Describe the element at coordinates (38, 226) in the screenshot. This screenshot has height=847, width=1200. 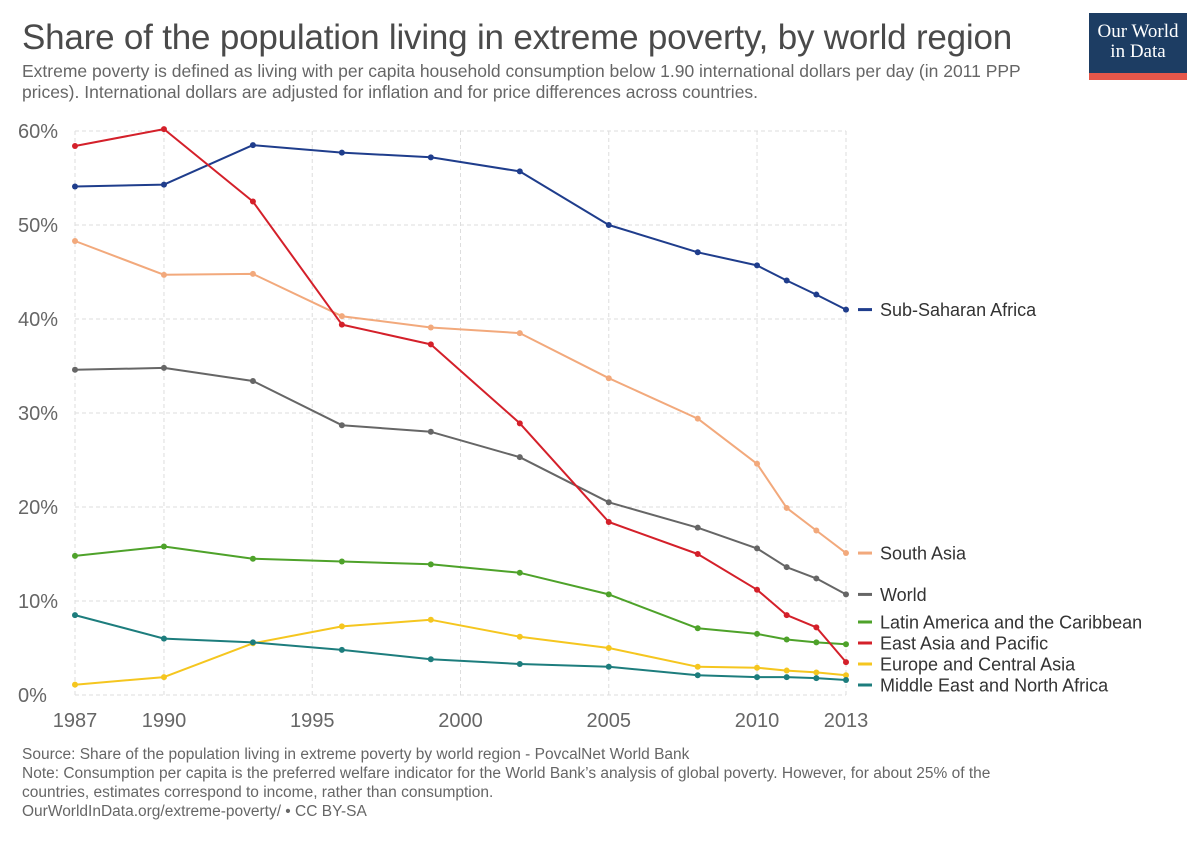
I see `y-tick-label: 50%` at that location.